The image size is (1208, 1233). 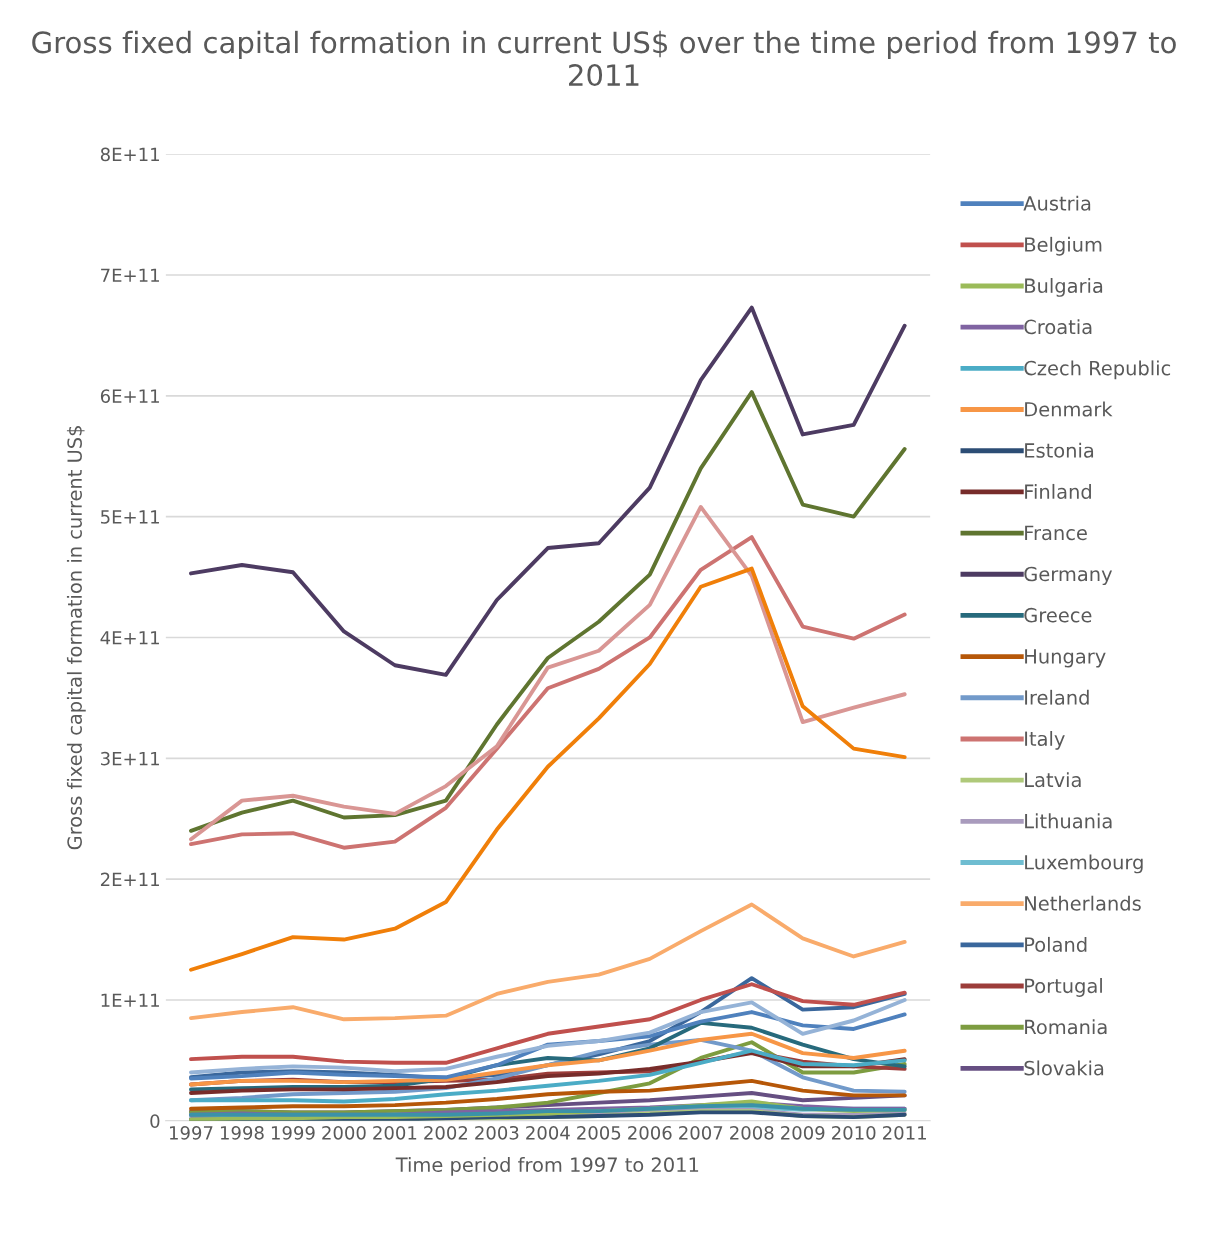 What do you see at coordinates (1097, 370) in the screenshot?
I see `legend-label: Czech Republic` at bounding box center [1097, 370].